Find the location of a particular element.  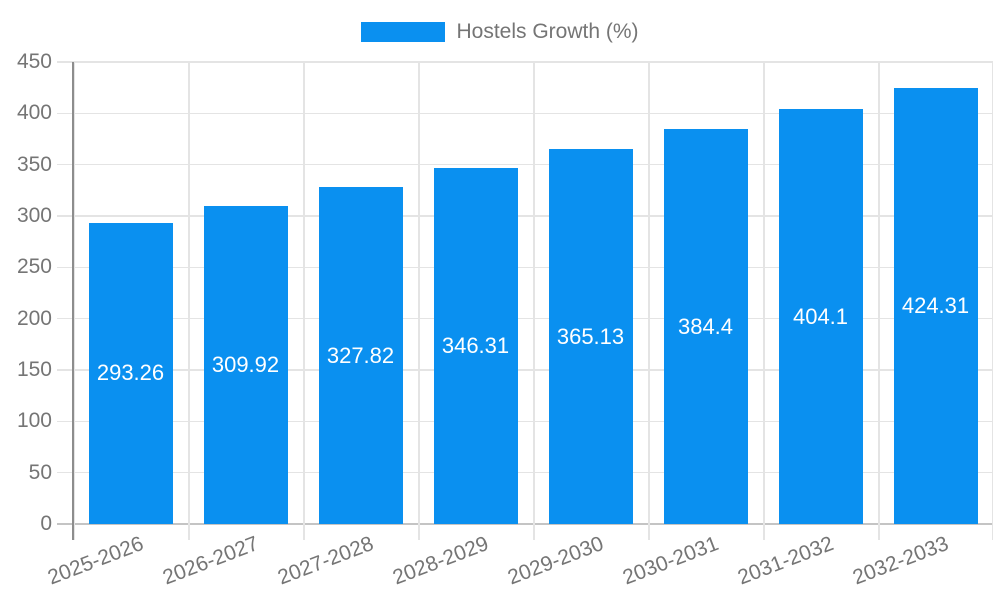

y-axis-line is located at coordinates (72, 301).